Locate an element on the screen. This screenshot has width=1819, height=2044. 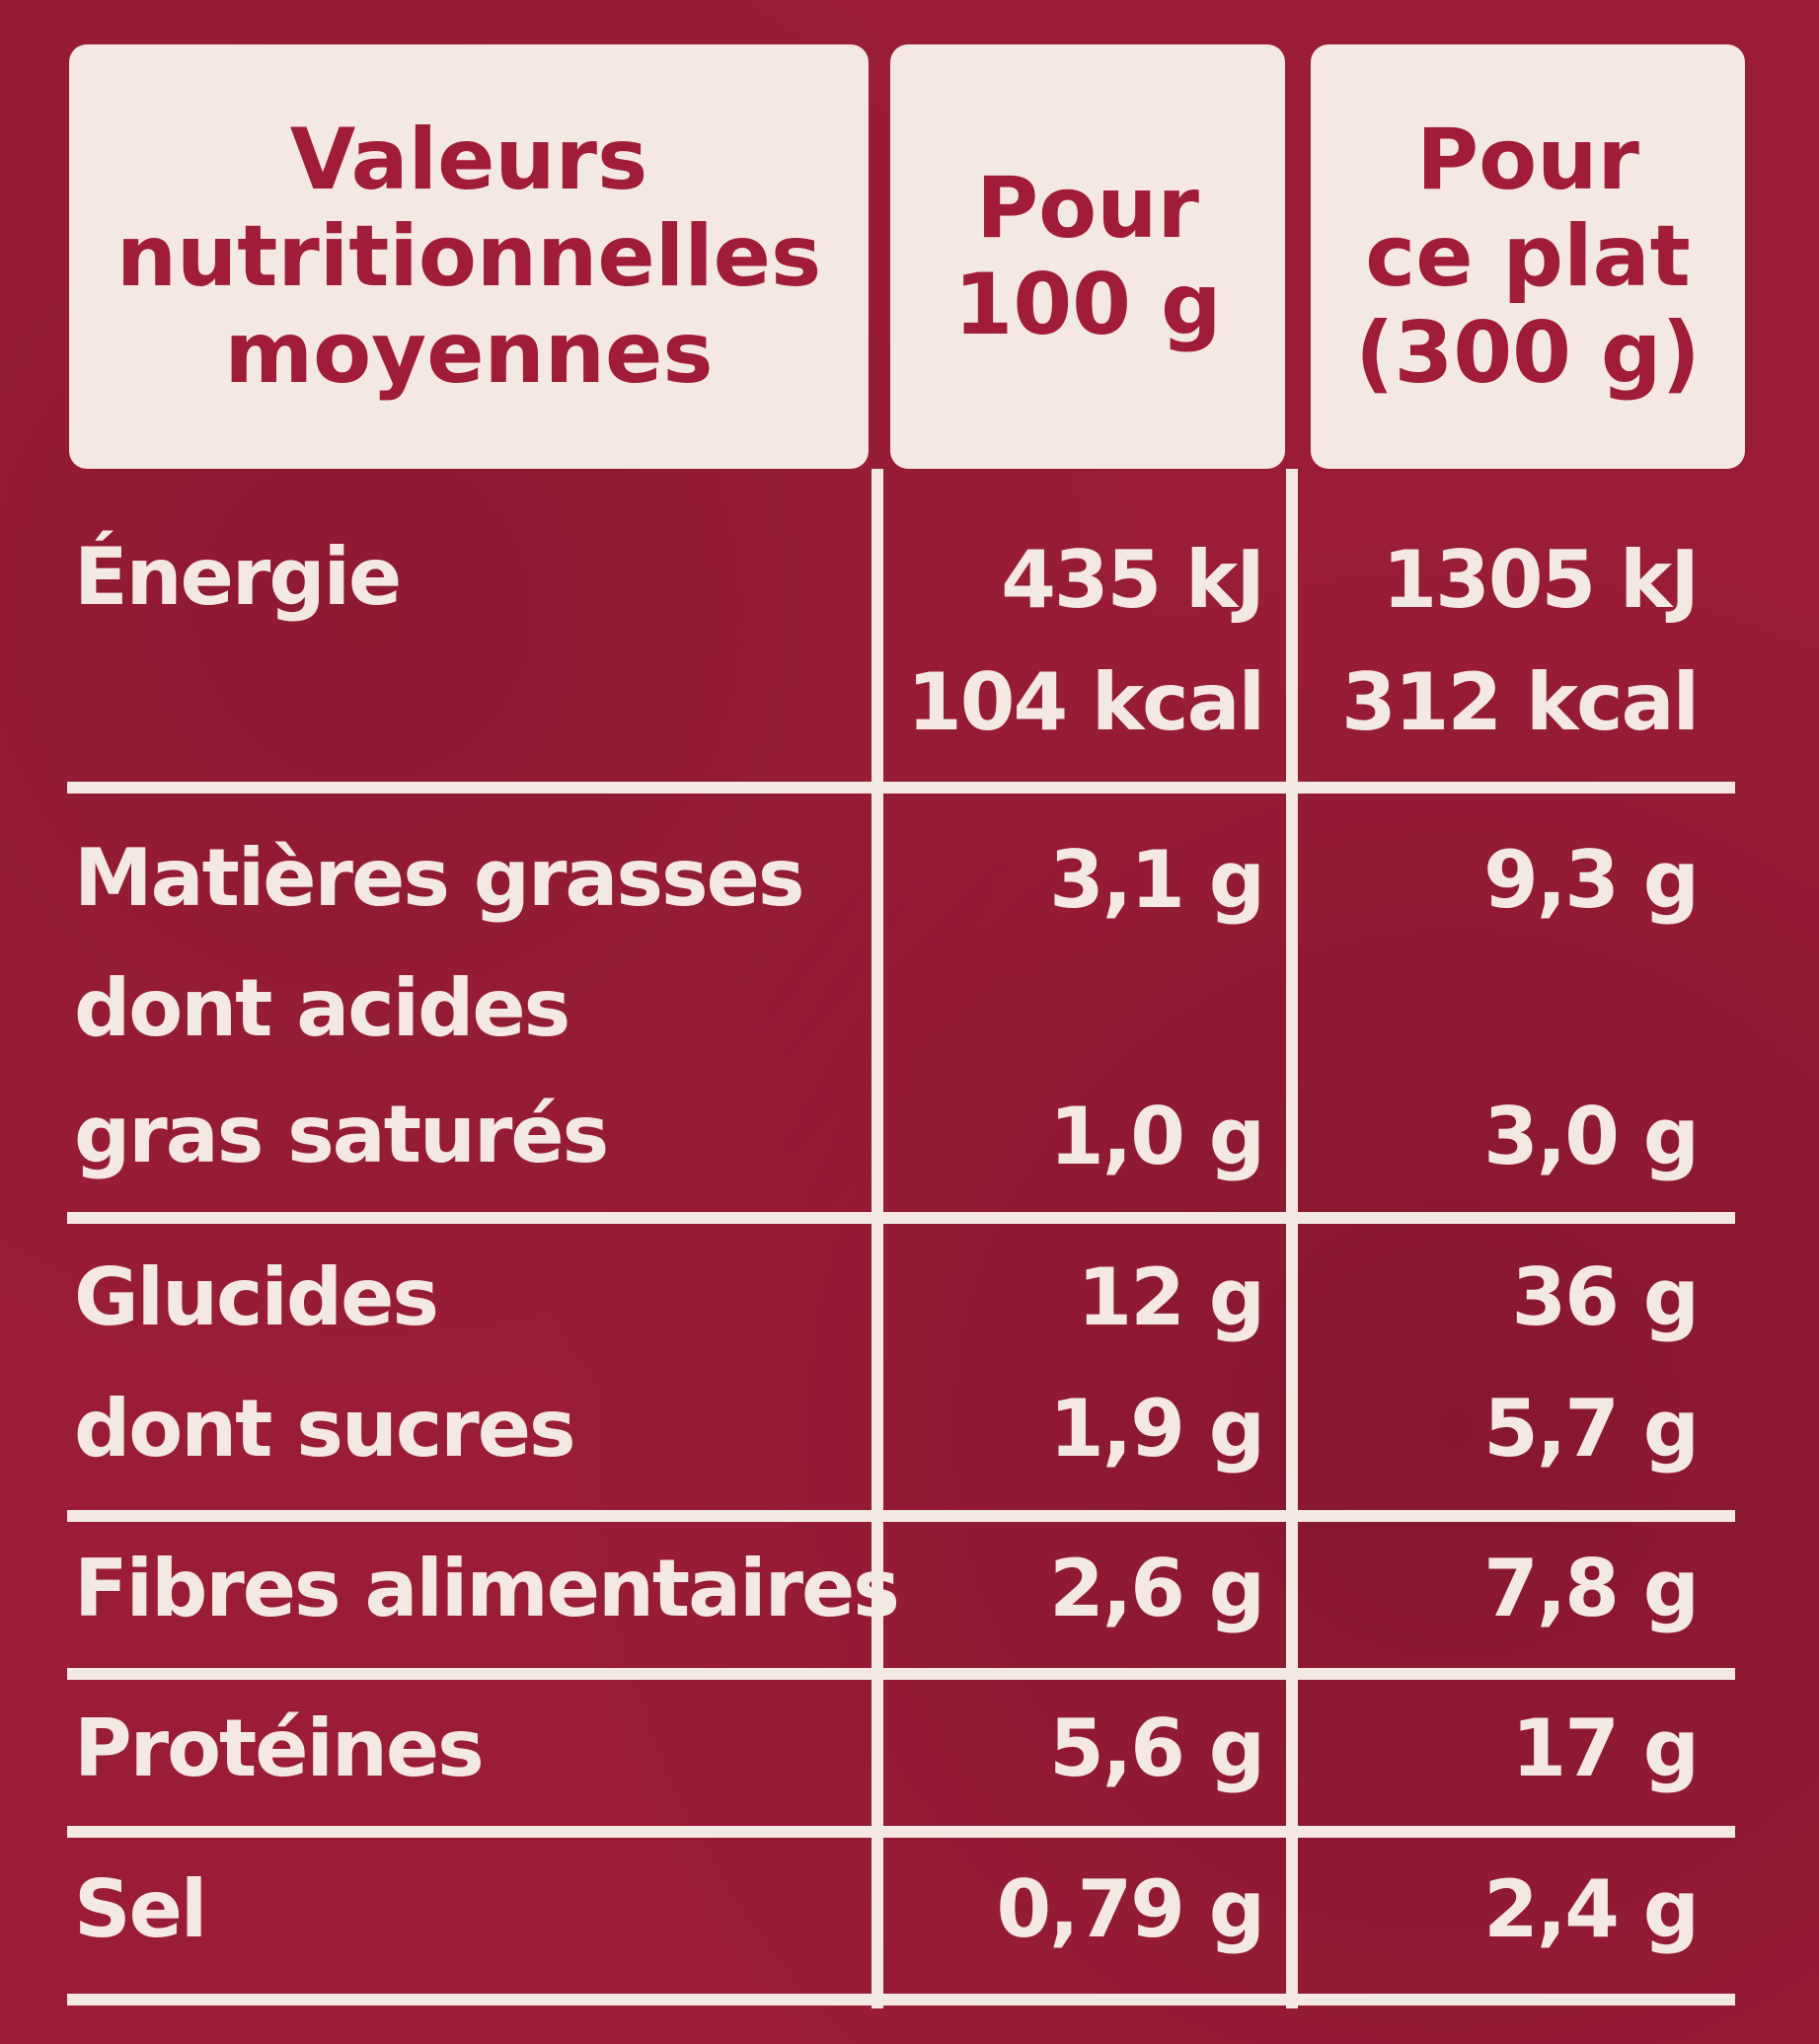
row-label-sugars: dont sucres is located at coordinates (325, 1429).